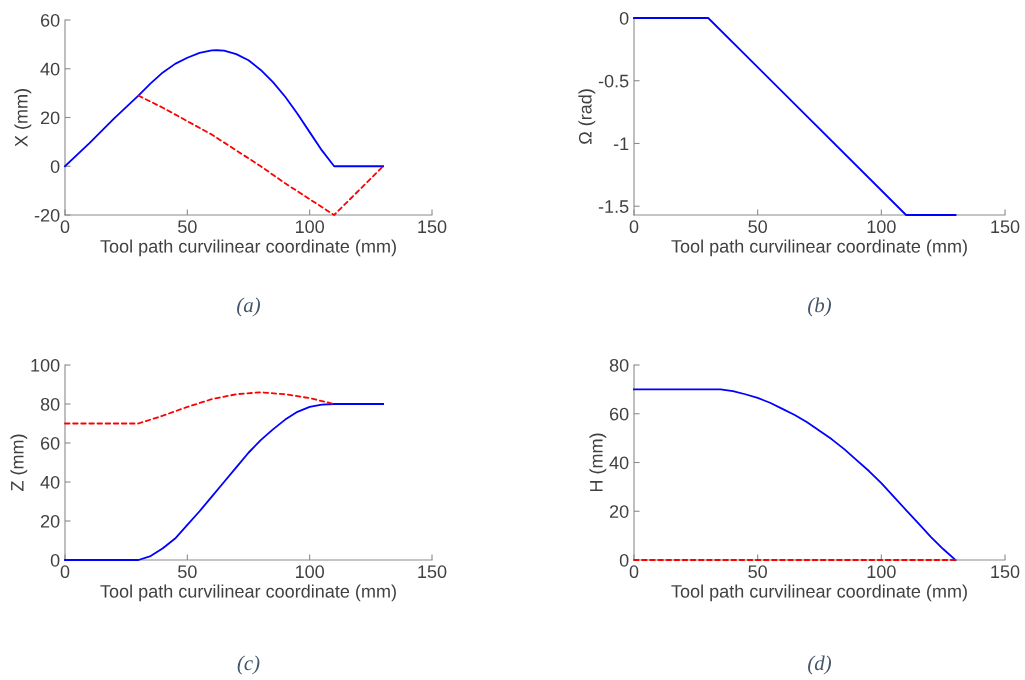  I want to click on y-axis-title: Z (mm), so click(19, 462).